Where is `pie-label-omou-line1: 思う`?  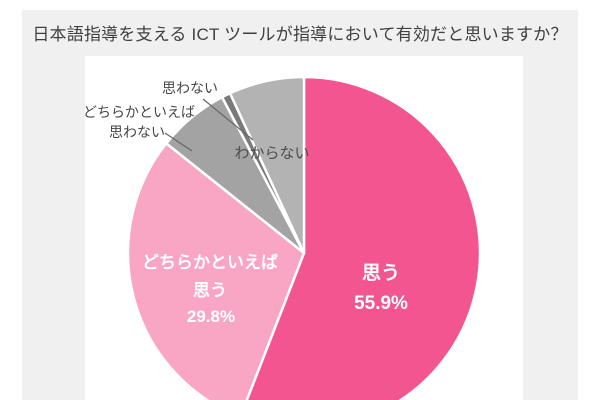 pie-label-omou-line1: 思う is located at coordinates (381, 273).